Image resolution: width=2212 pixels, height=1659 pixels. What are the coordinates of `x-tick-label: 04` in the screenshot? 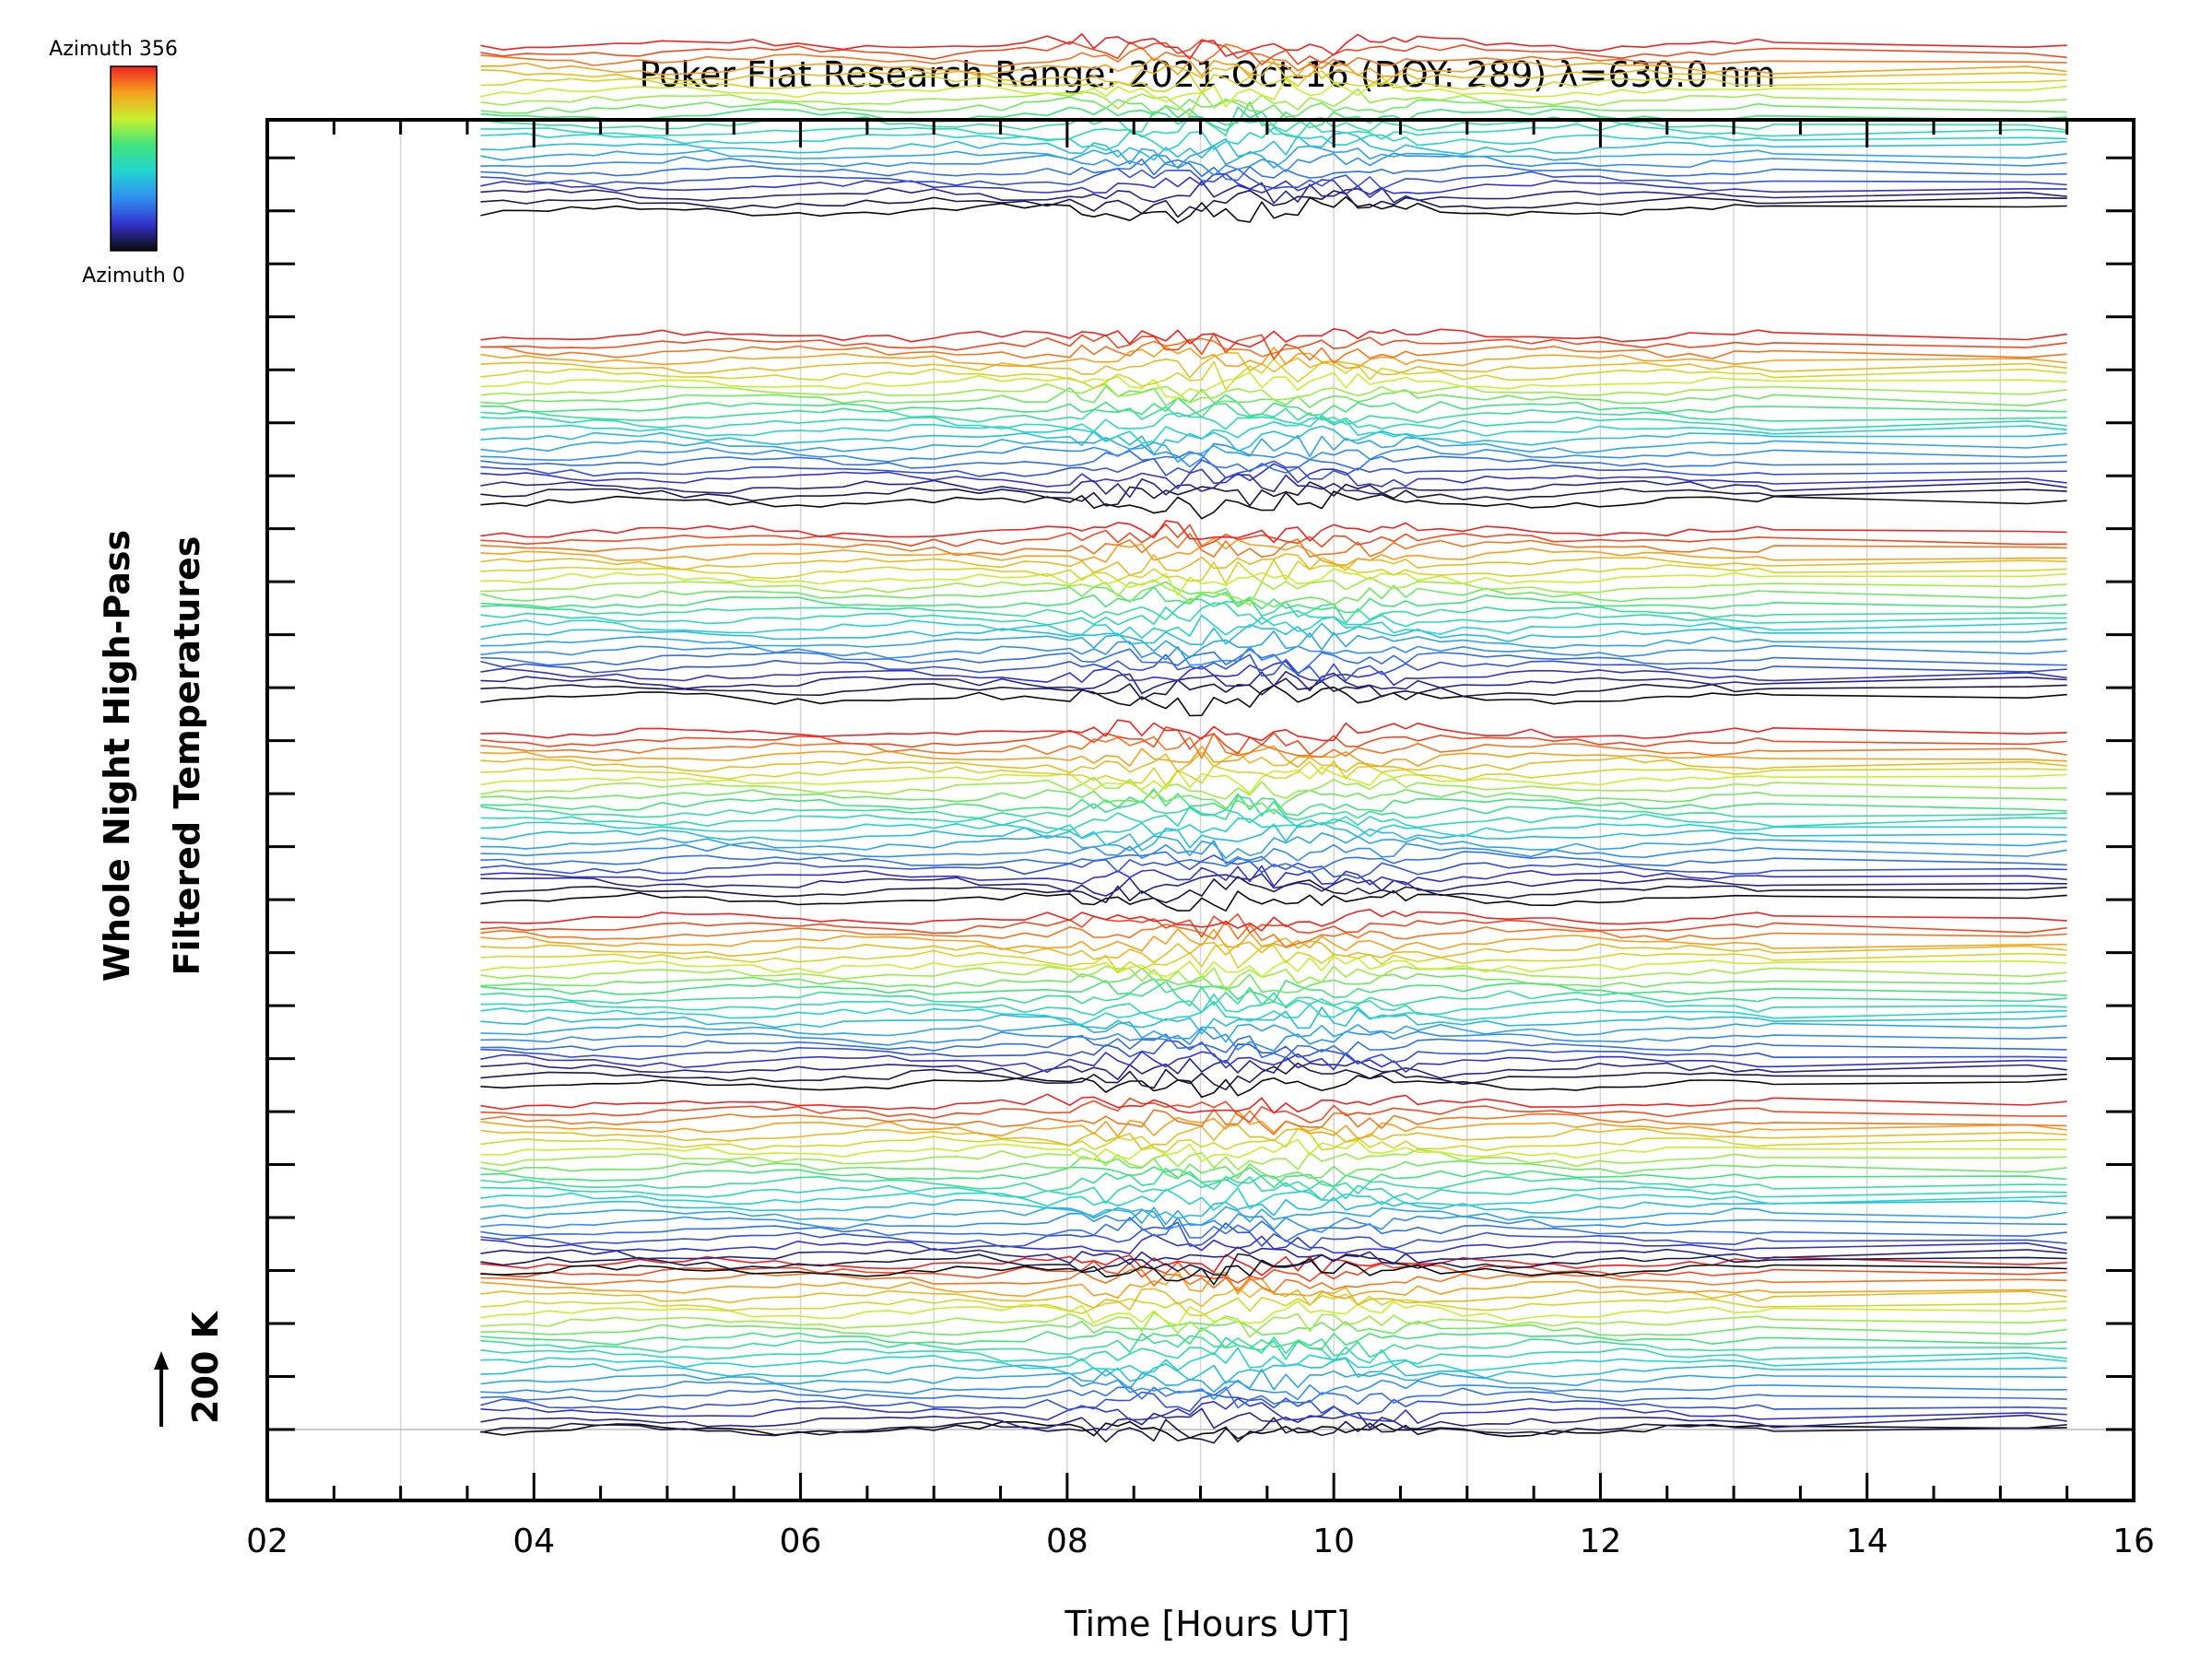 It's located at (533, 1541).